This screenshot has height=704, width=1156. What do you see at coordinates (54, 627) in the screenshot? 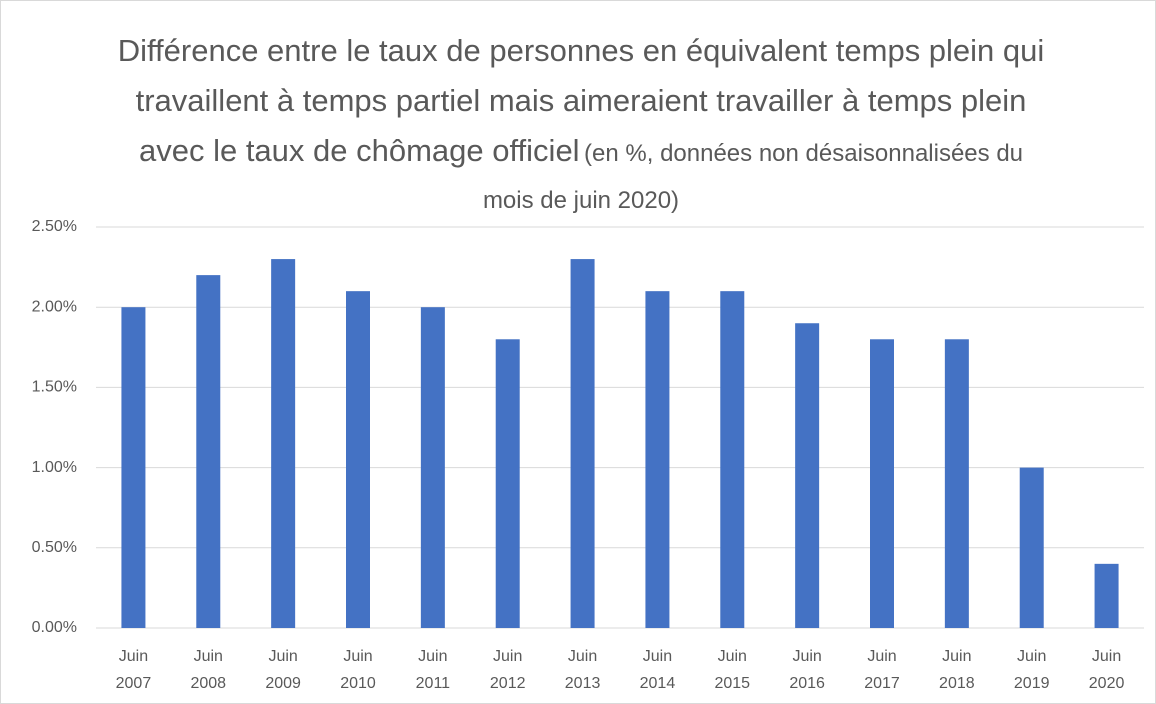
I see `y-tick-label: 0.00%` at bounding box center [54, 627].